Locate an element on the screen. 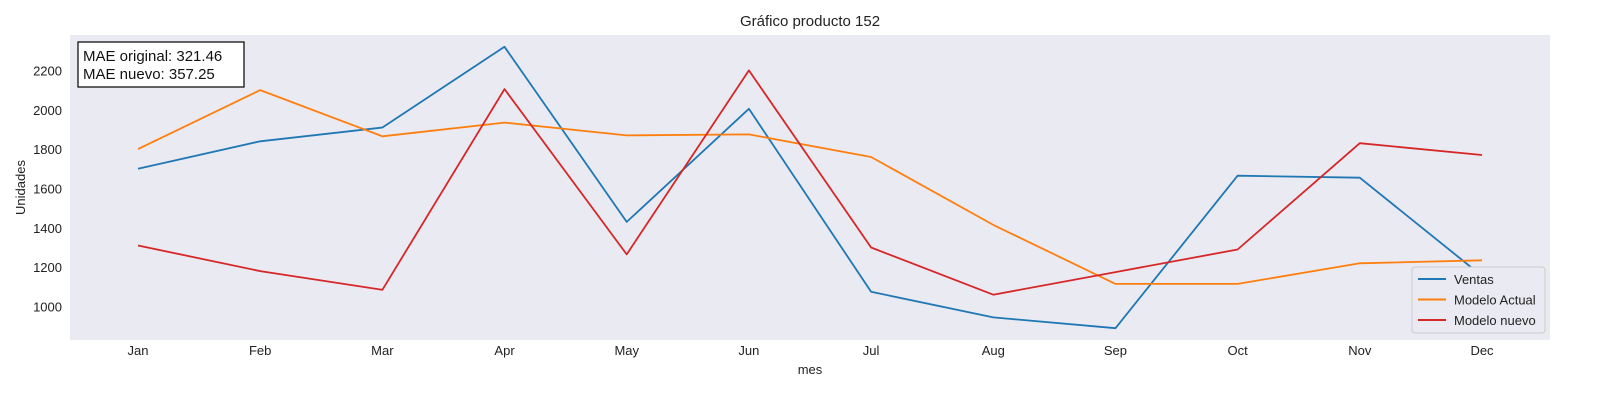  chart-title: Gráfico producto 152 is located at coordinates (810, 21).